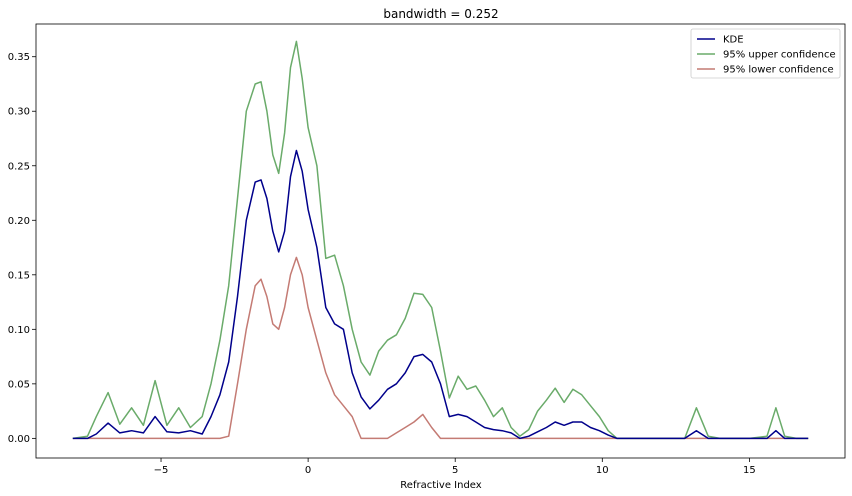 This screenshot has height=496, width=852. What do you see at coordinates (733, 40) in the screenshot?
I see `legend-label: KDE` at bounding box center [733, 40].